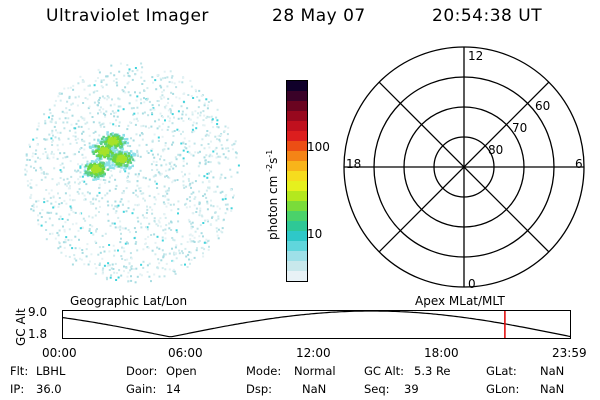 The height and width of the screenshot is (400, 600). I want to click on instrument-title: Ultraviolet Imager, so click(127, 16).